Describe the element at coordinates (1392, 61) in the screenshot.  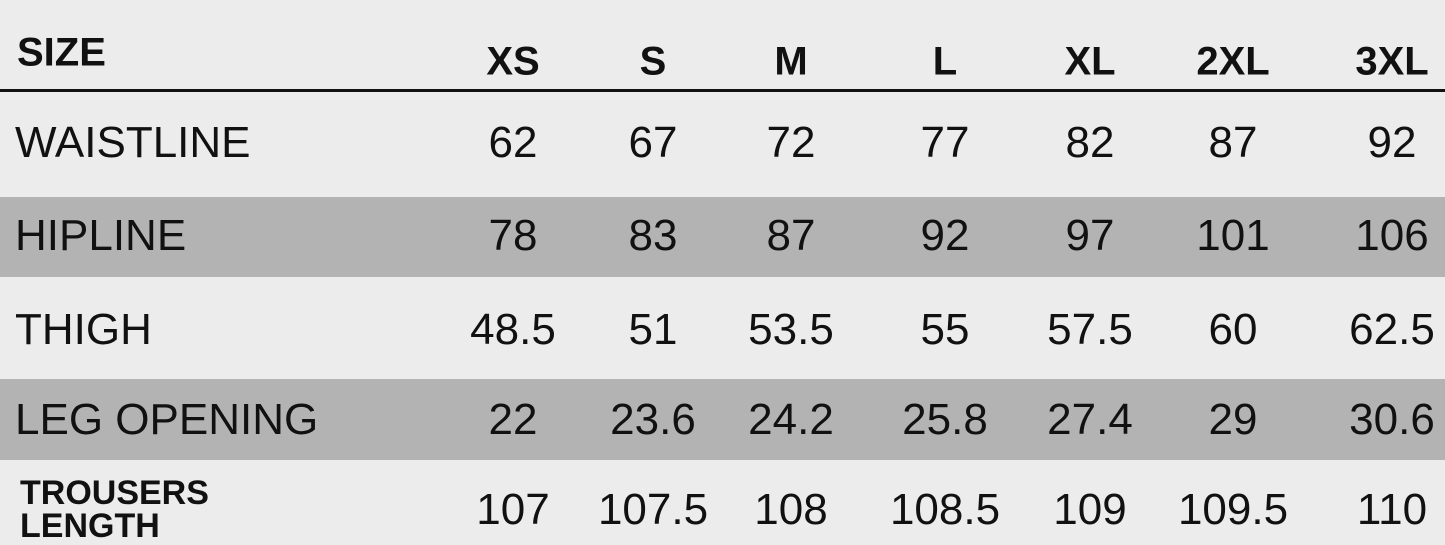
I see `size-header: 3XL` at that location.